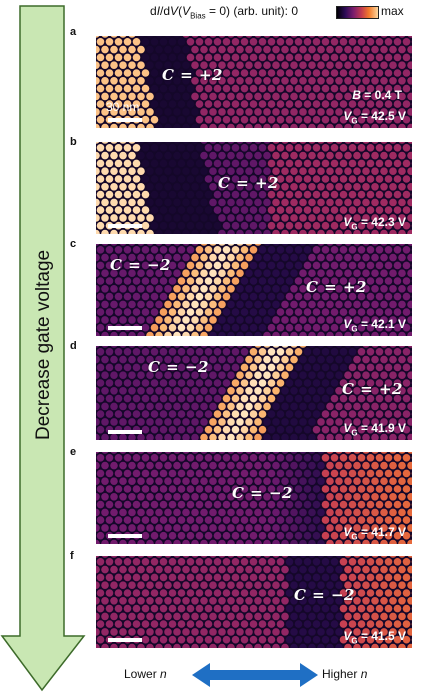 Image resolution: width=441 pixels, height=700 pixels. Describe the element at coordinates (178, 367) in the screenshot. I see `chern-label-left: C = −2` at that location.